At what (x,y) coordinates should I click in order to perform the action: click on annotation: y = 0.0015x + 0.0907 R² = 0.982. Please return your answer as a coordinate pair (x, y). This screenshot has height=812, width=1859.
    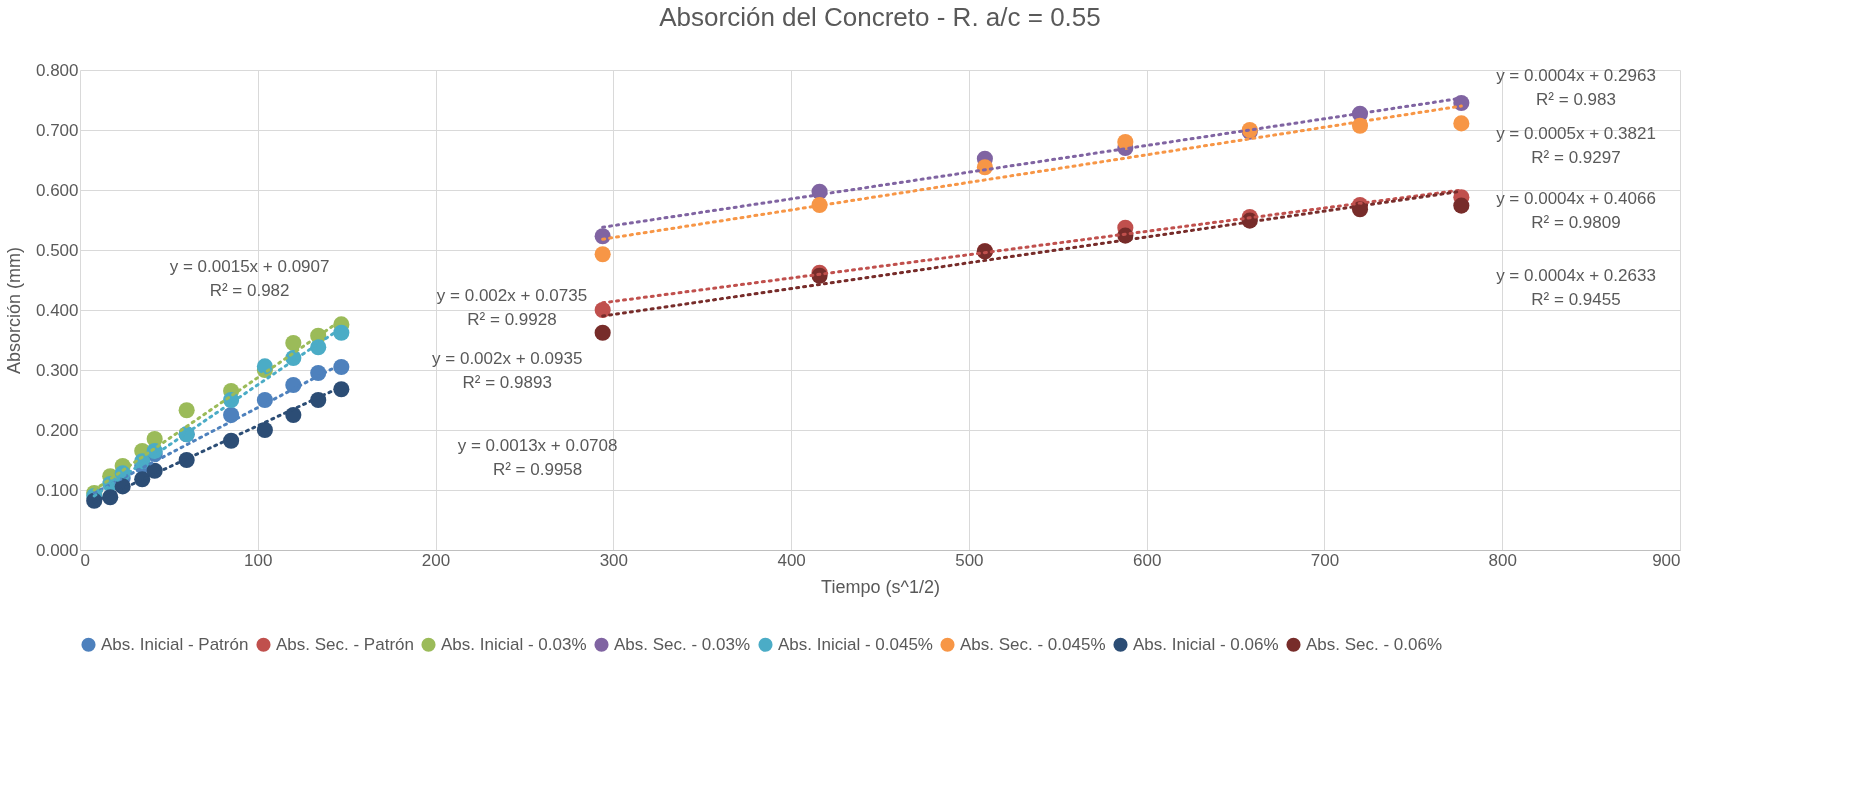
    Looking at the image, I should click on (249, 278).